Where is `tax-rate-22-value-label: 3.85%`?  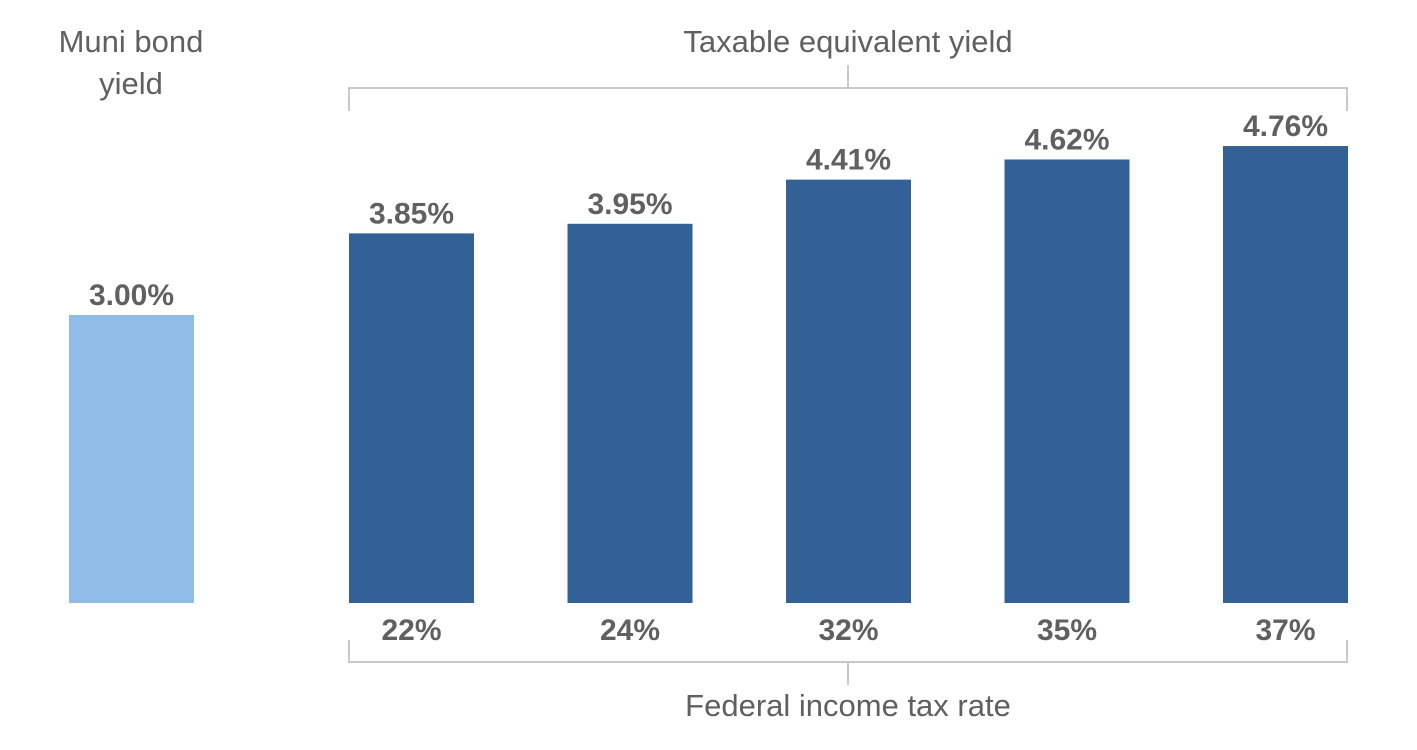 tax-rate-22-value-label: 3.85% is located at coordinates (411, 213).